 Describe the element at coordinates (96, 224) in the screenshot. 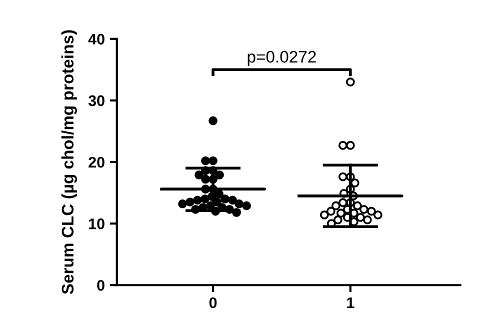

I see `y-tick-label: 10` at that location.